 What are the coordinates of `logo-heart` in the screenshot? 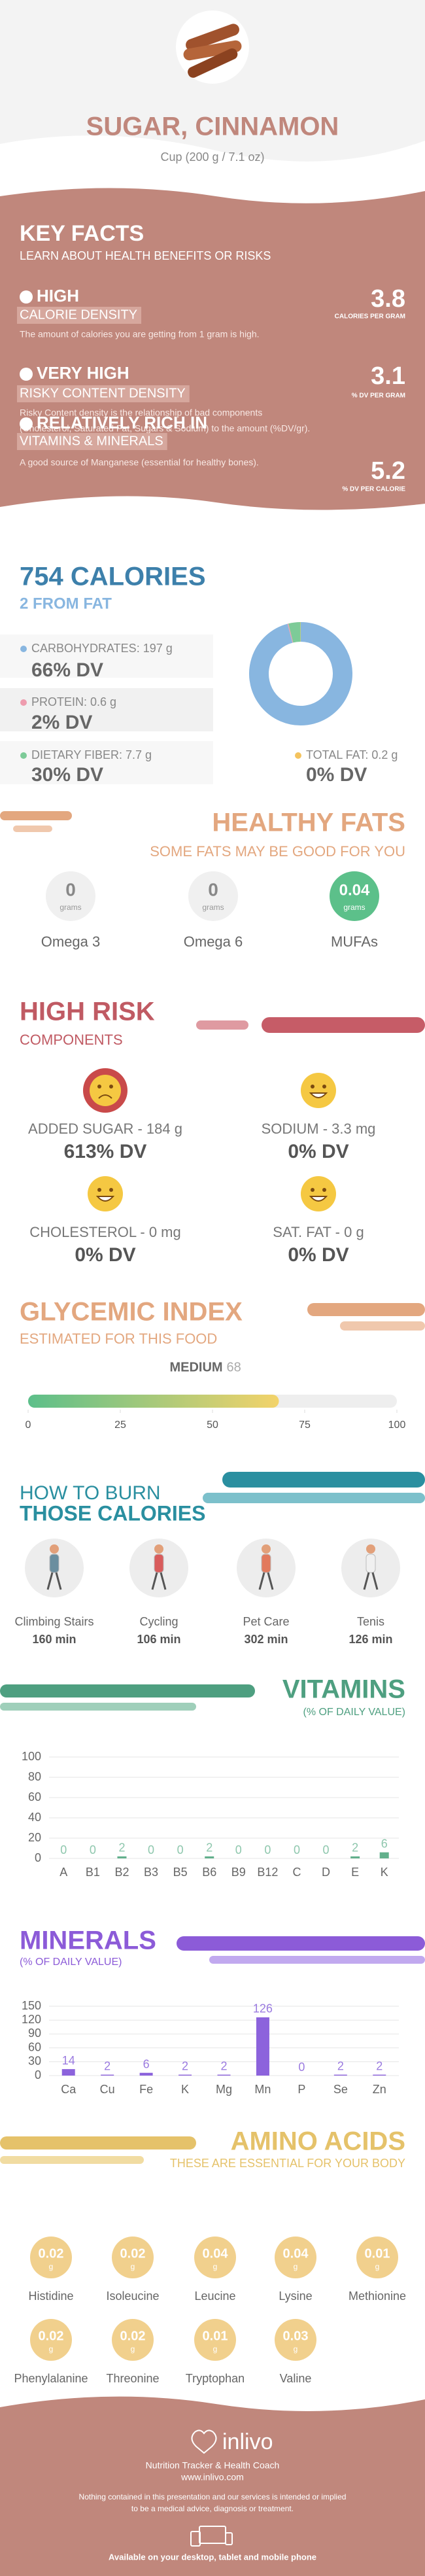 It's located at (204, 2441).